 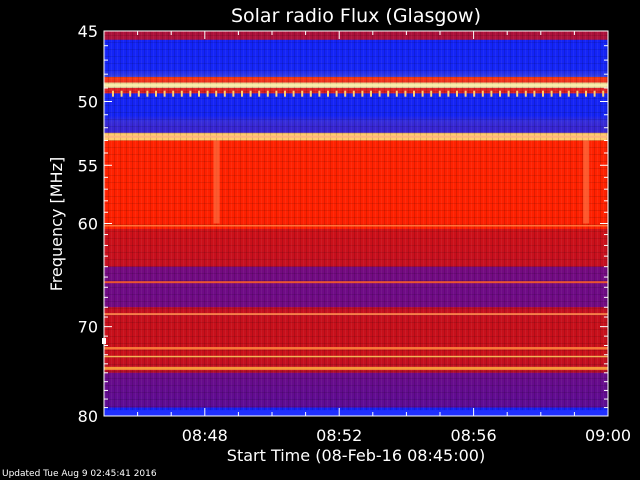 What do you see at coordinates (339, 435) in the screenshot?
I see `x-tick-label: 08:52` at bounding box center [339, 435].